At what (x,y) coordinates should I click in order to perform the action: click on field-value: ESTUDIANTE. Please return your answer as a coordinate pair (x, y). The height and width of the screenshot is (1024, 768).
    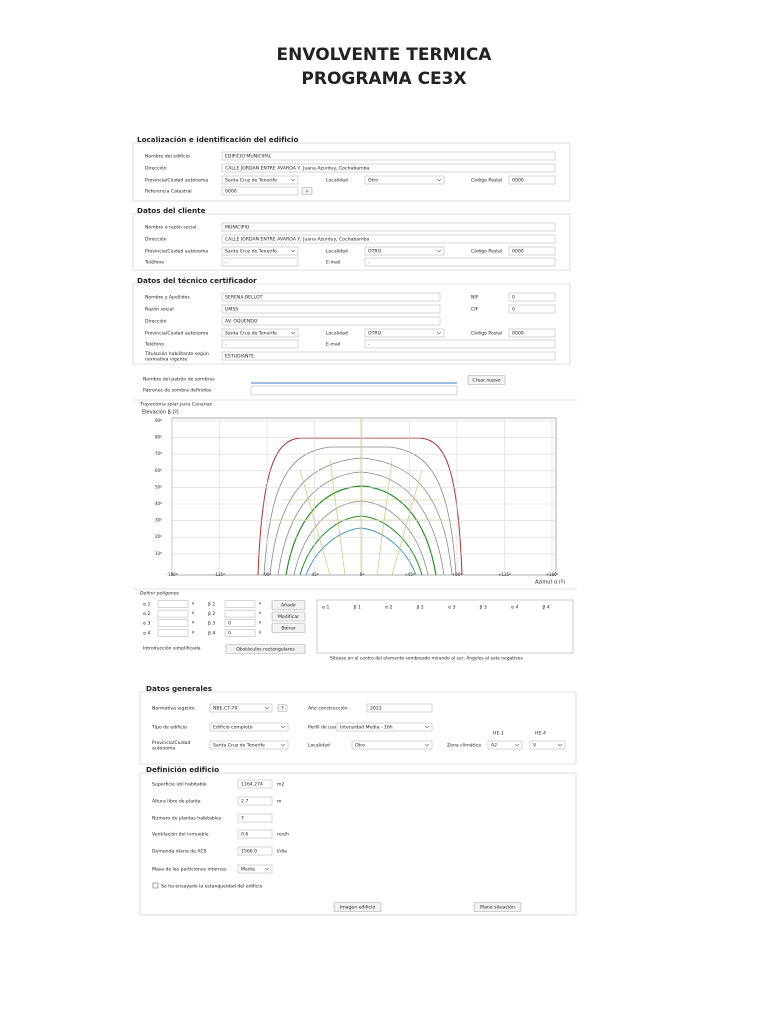
    Looking at the image, I should click on (239, 357).